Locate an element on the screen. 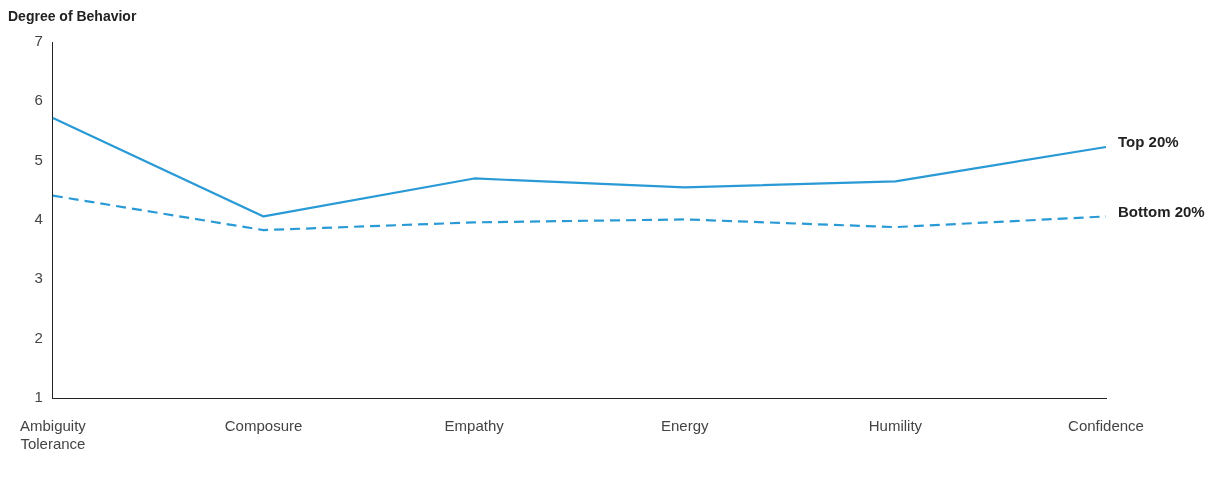  series-label: Bottom 20% is located at coordinates (1161, 211).